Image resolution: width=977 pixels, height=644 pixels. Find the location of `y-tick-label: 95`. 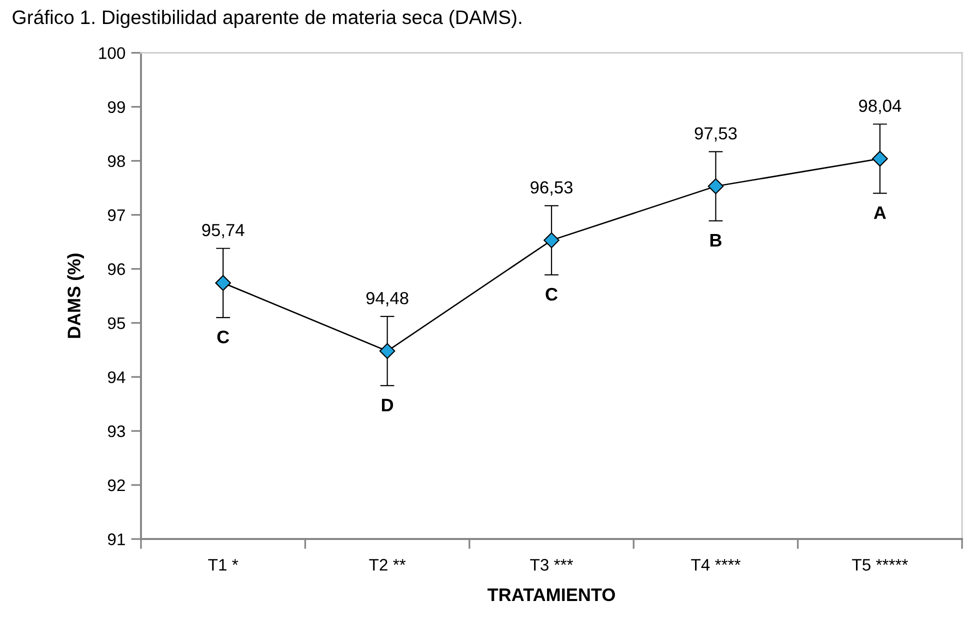

y-tick-label: 95 is located at coordinates (117, 323).